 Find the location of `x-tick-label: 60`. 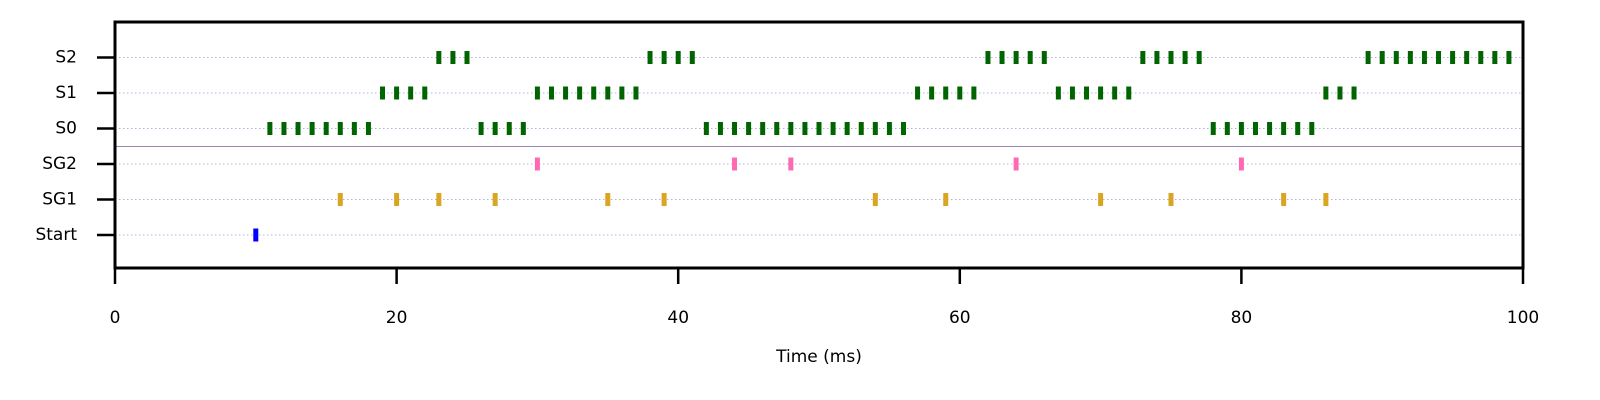

x-tick-label: 60 is located at coordinates (960, 318).